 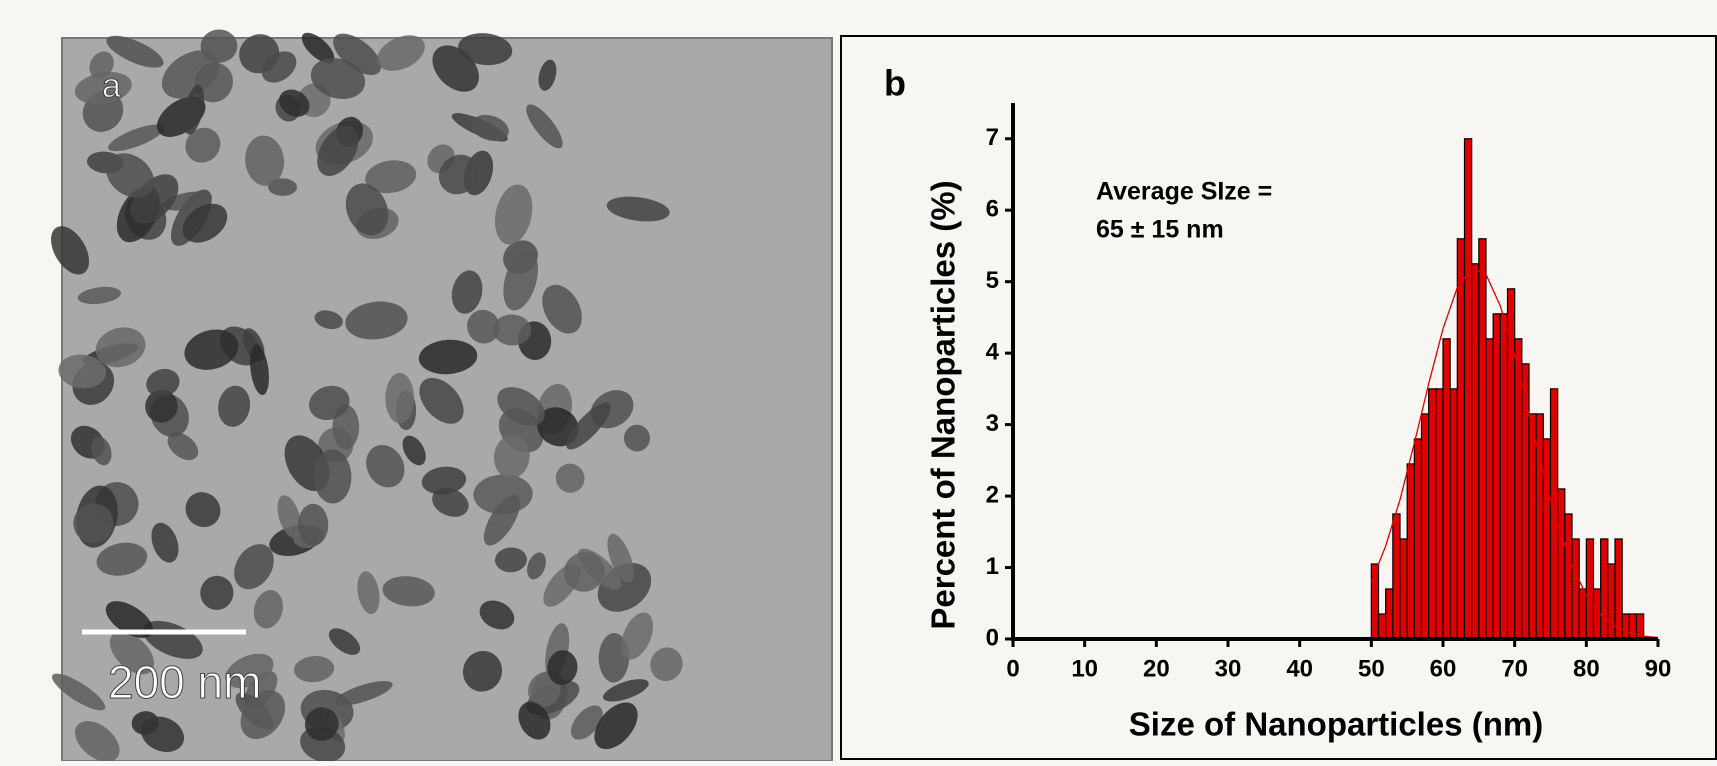 I want to click on x-axis-label: Size of Nanoparticles (nm), so click(x=1336, y=724).